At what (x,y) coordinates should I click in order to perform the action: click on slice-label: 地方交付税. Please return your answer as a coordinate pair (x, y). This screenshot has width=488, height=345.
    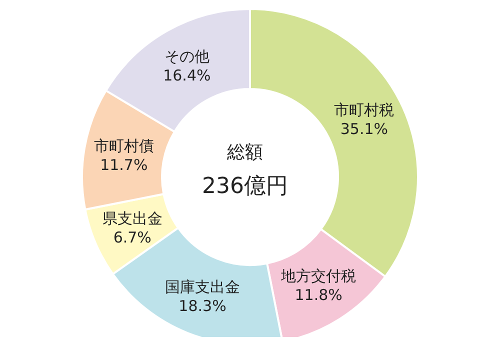
    Looking at the image, I should click on (318, 276).